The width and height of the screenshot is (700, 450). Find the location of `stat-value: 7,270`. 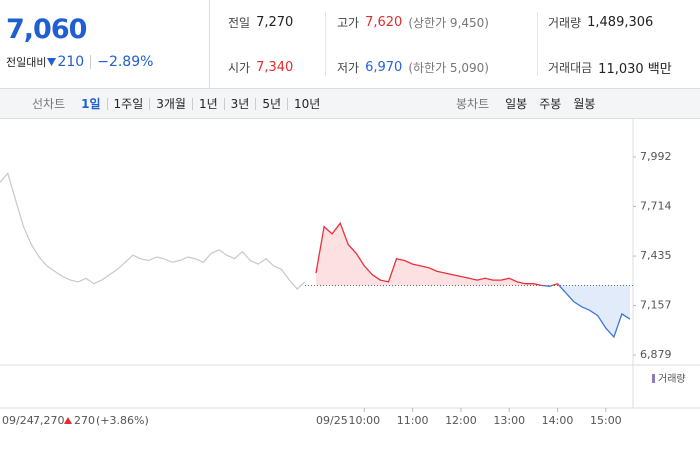

stat-value: 7,270 is located at coordinates (275, 22).